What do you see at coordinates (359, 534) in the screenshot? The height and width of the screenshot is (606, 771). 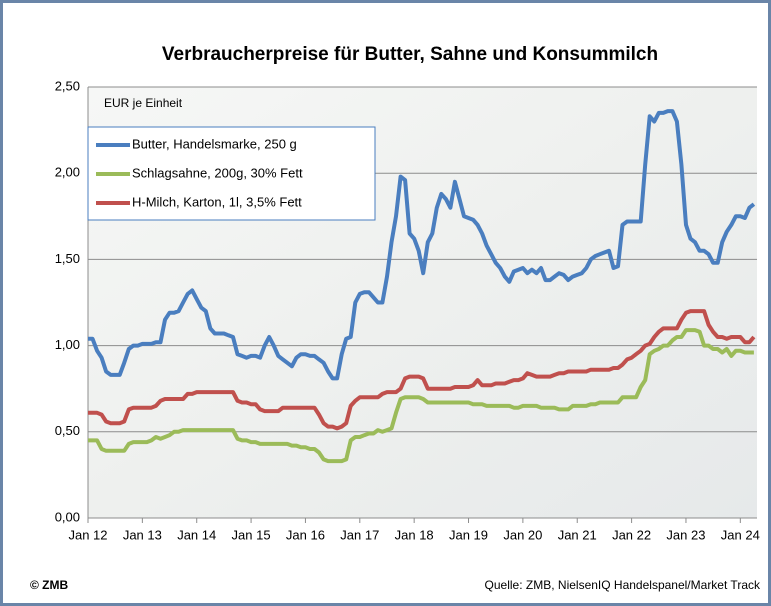 I see `x-tick-label: Jan 17` at bounding box center [359, 534].